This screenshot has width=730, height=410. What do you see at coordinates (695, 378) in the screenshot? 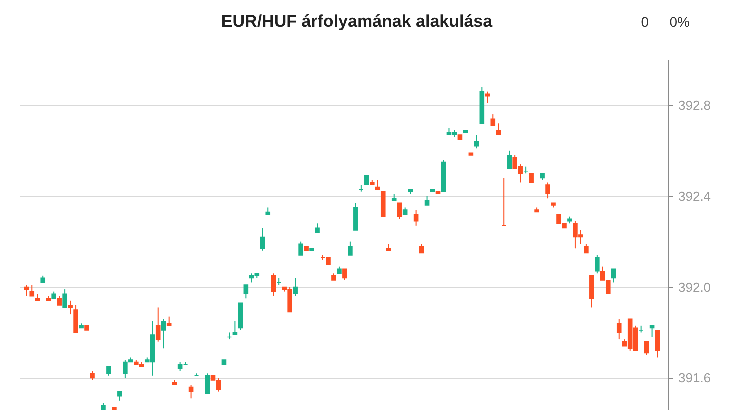
I see `y-tick-label: 391.6` at bounding box center [695, 378].